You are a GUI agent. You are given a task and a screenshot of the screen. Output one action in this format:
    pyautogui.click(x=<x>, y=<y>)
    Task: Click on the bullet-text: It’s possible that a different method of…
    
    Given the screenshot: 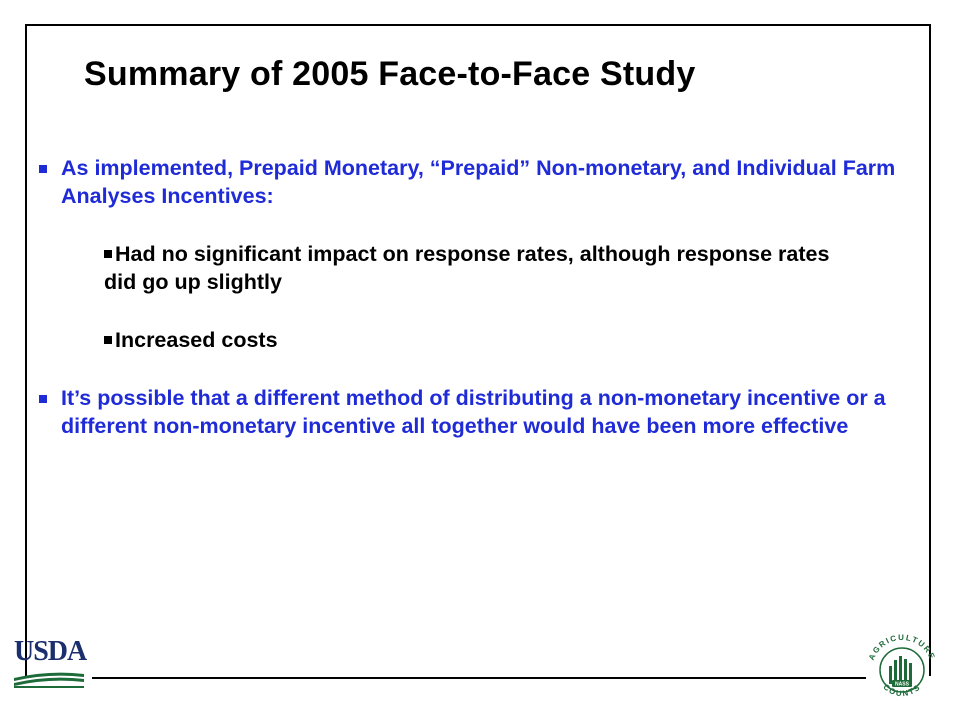 What is the action you would take?
    pyautogui.click(x=473, y=412)
    